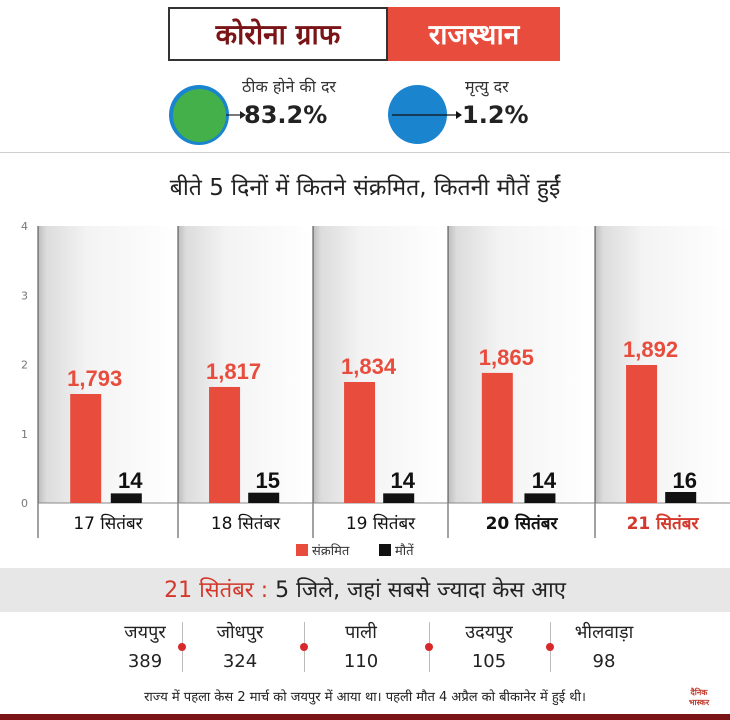  Describe the element at coordinates (522, 523) in the screenshot. I see `x-axis-date-label: 20 सितंबर` at that location.